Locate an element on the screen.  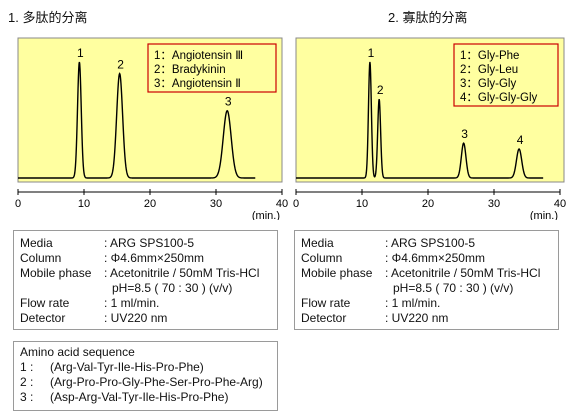
sequence-number: 3 : is located at coordinates (27, 397).